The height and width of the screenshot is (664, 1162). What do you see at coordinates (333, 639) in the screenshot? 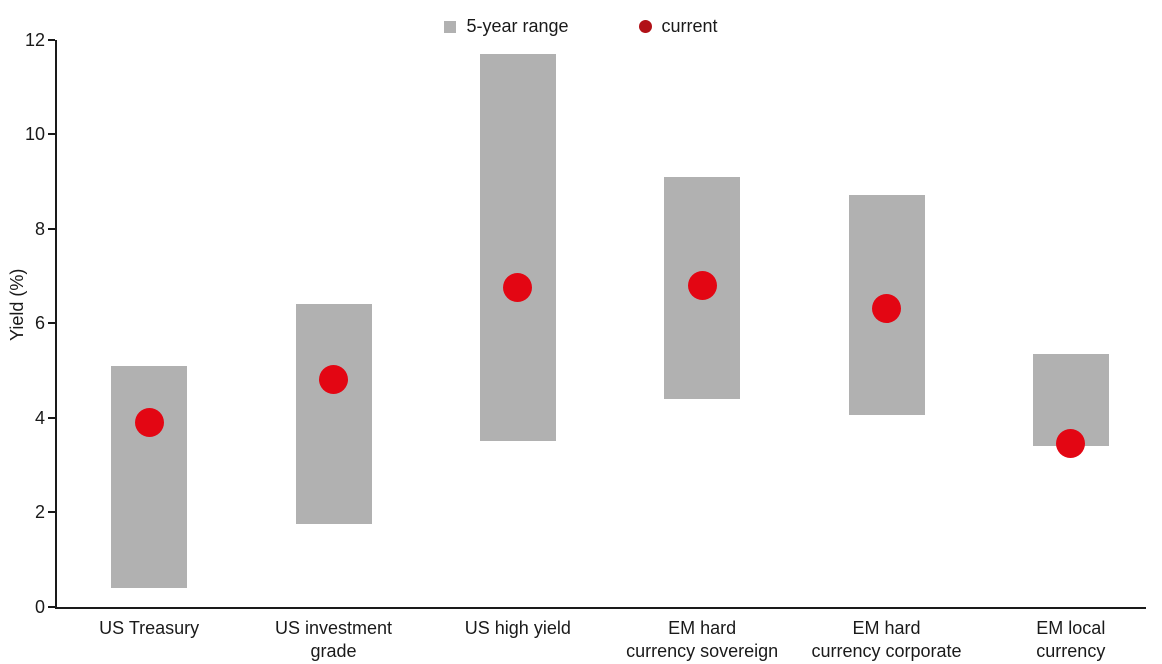
I see `category-label: US investment grade` at bounding box center [333, 639].